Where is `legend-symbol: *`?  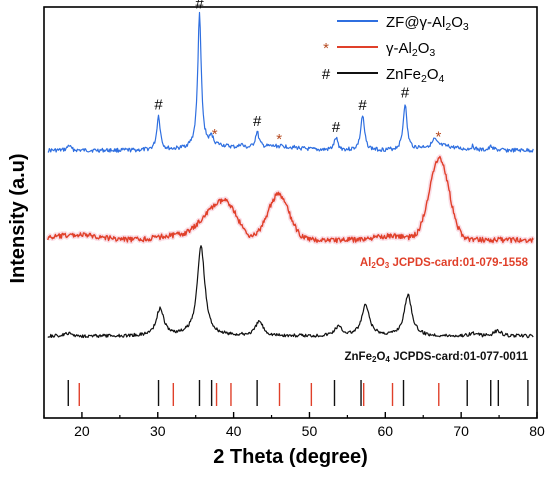 legend-symbol: * is located at coordinates (326, 48).